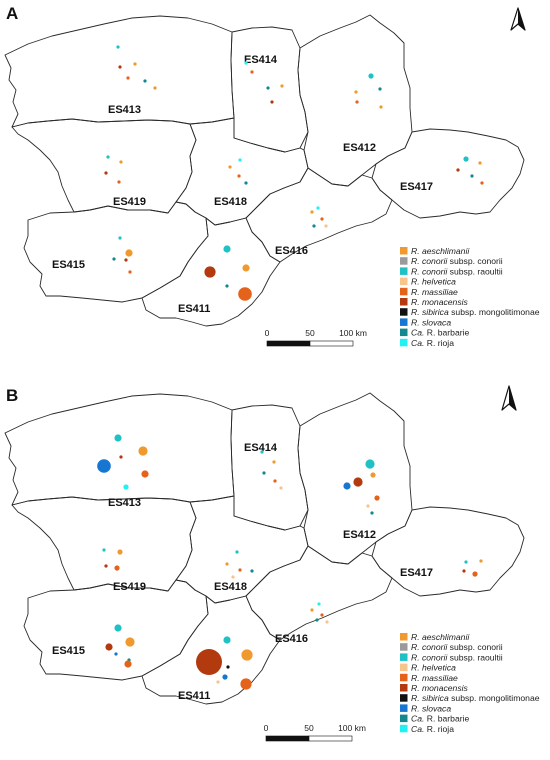 The width and height of the screenshot is (550, 760). Describe the element at coordinates (433, 668) in the screenshot. I see `legend-label: R. helvetica` at that location.